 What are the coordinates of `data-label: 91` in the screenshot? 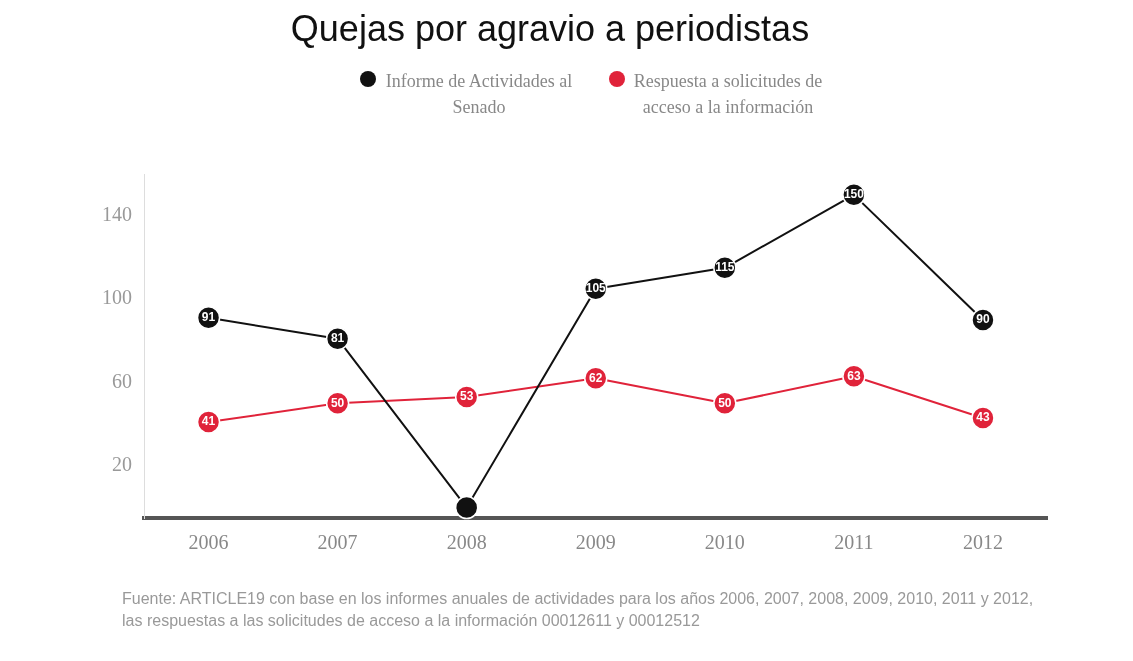 It's located at (208, 317).